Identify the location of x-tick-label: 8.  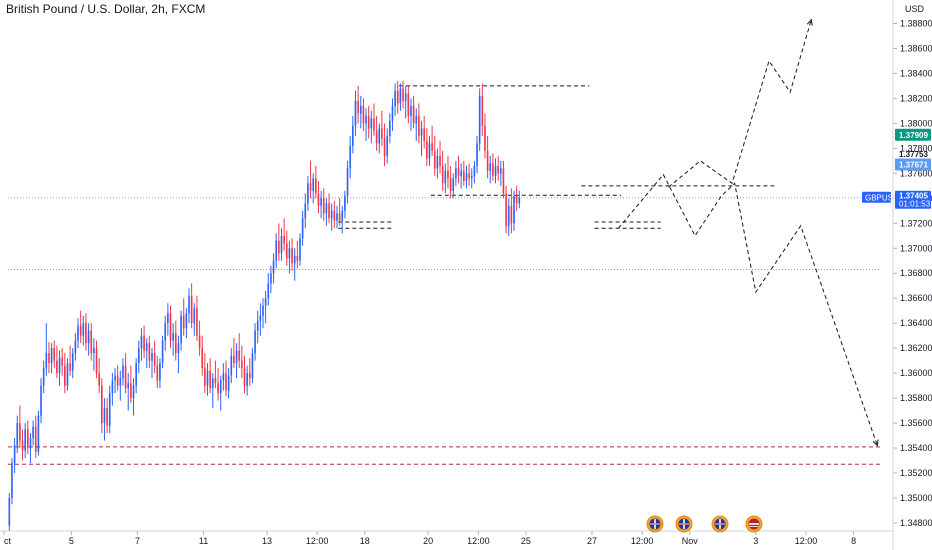
(853, 541).